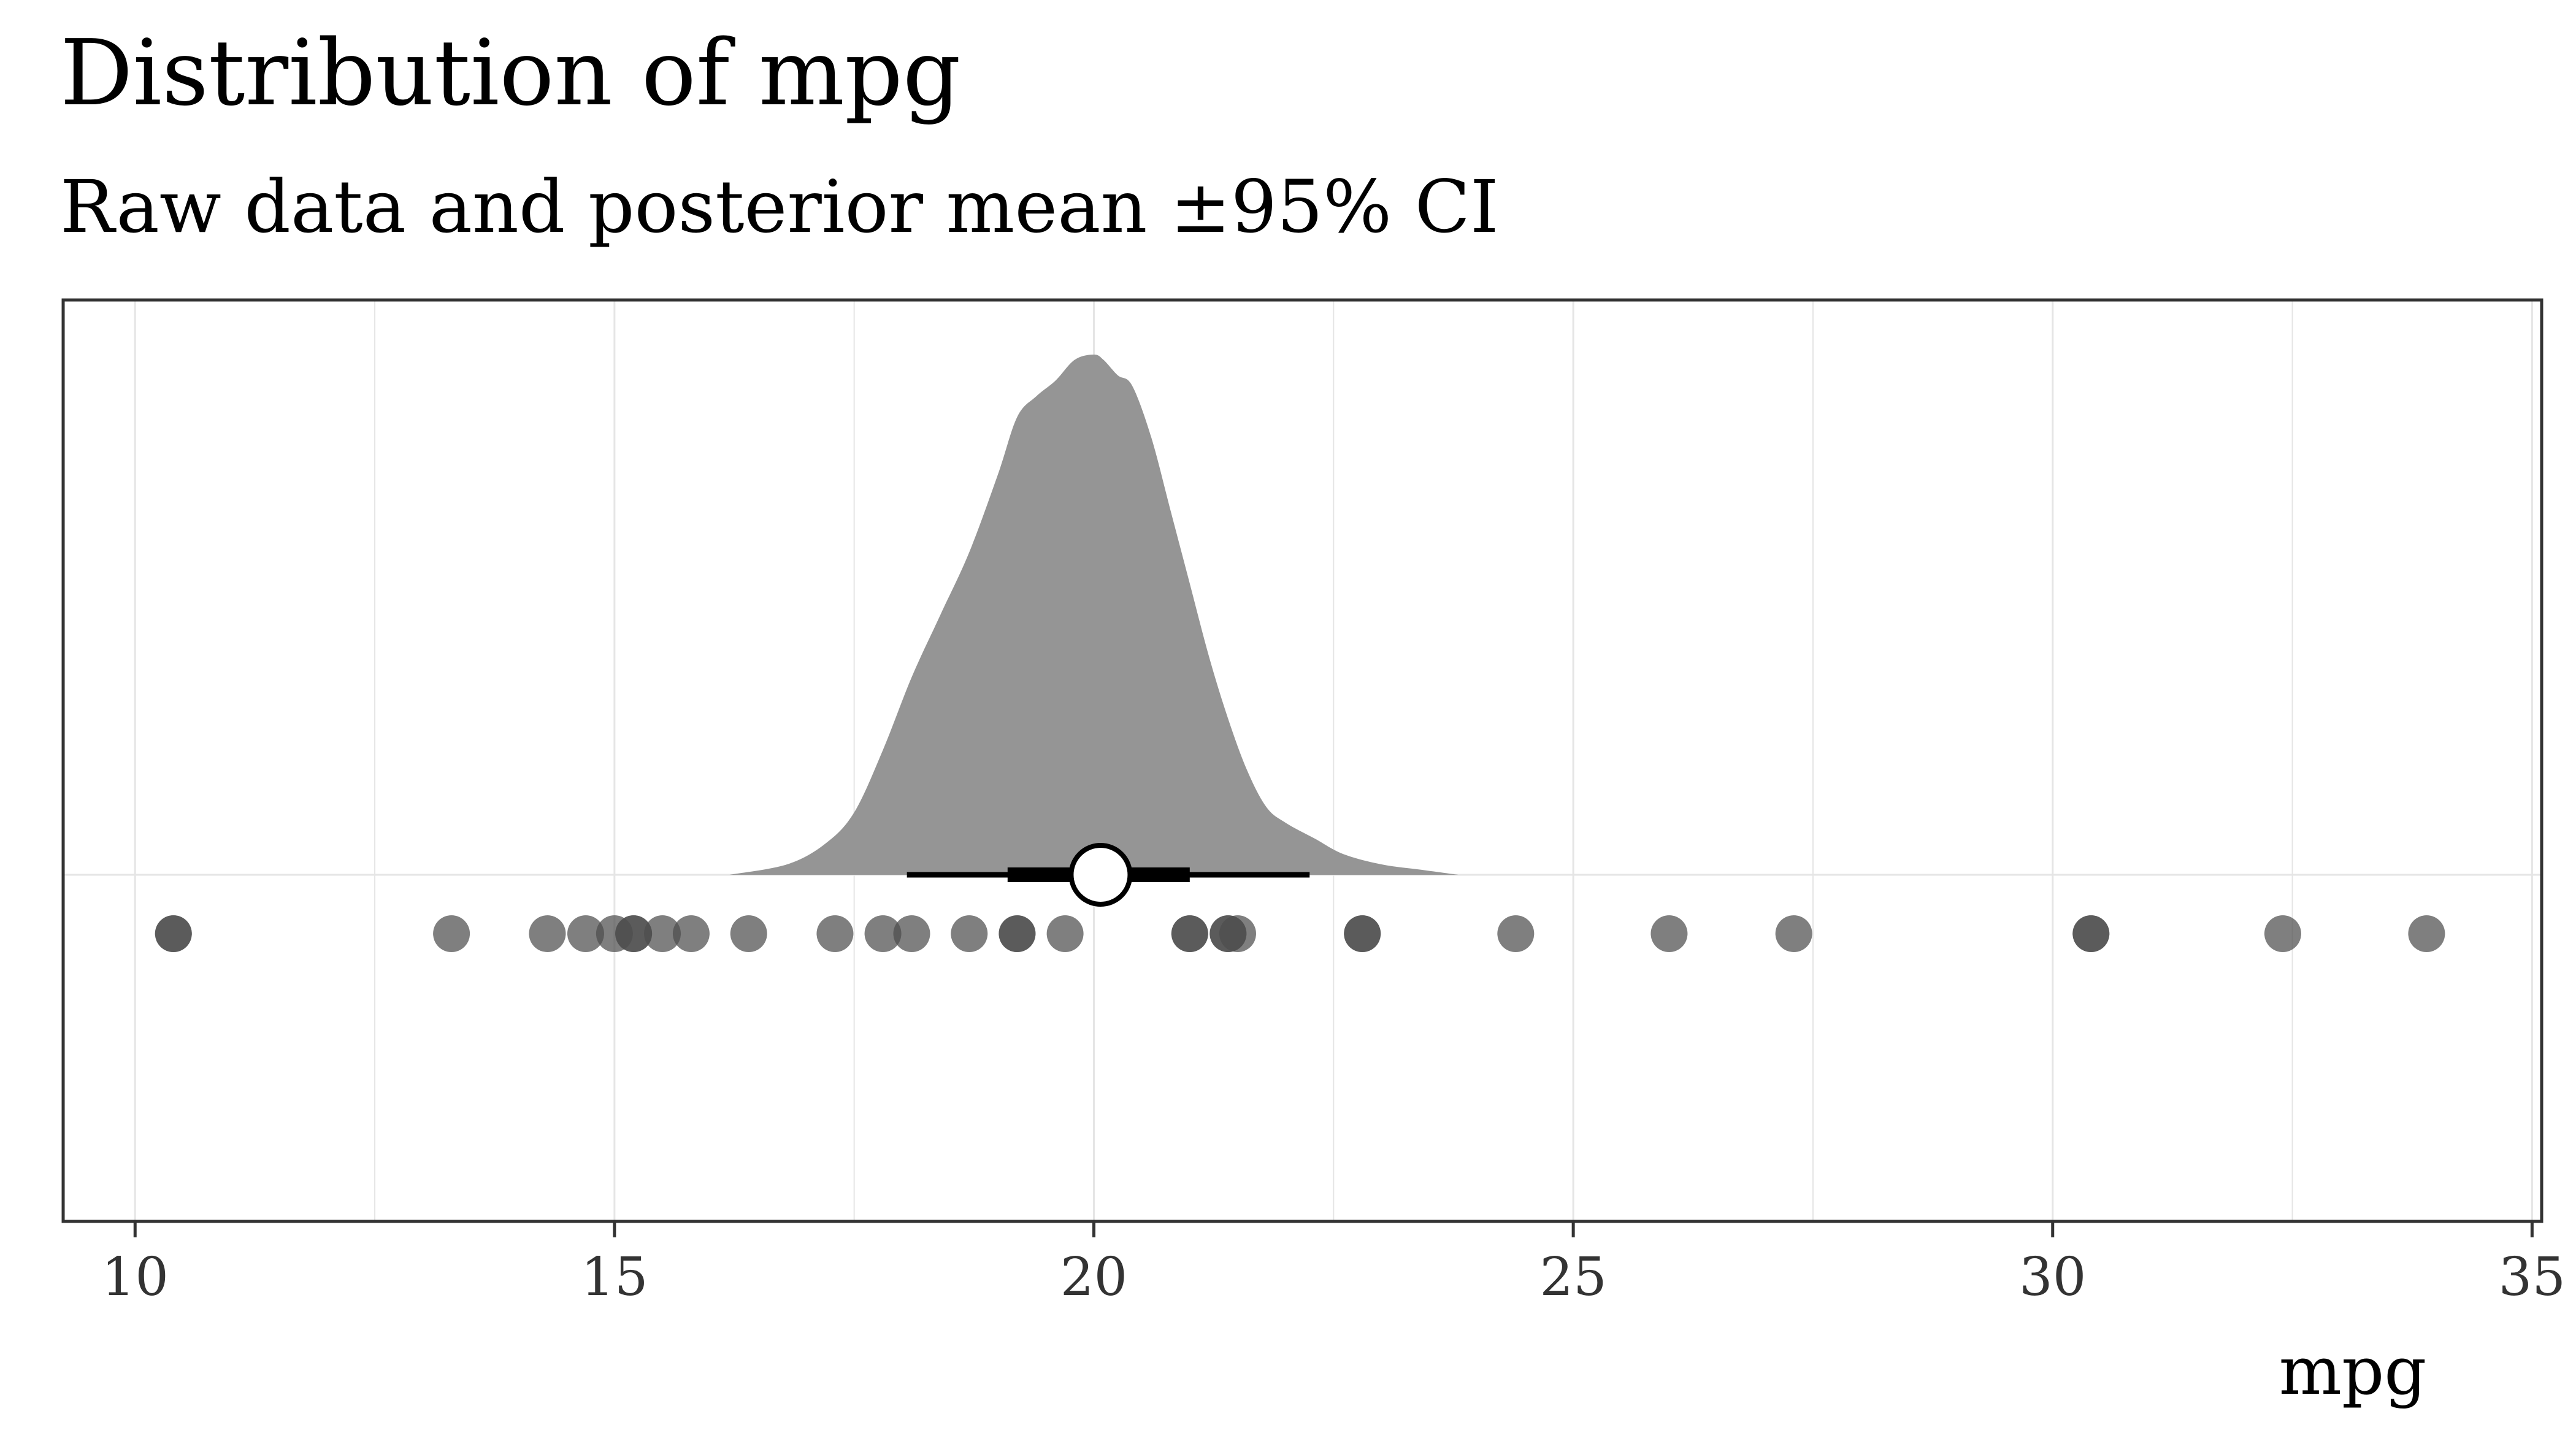 The height and width of the screenshot is (1449, 2576). What do you see at coordinates (135, 1277) in the screenshot?
I see `x-tick-label: 10` at bounding box center [135, 1277].